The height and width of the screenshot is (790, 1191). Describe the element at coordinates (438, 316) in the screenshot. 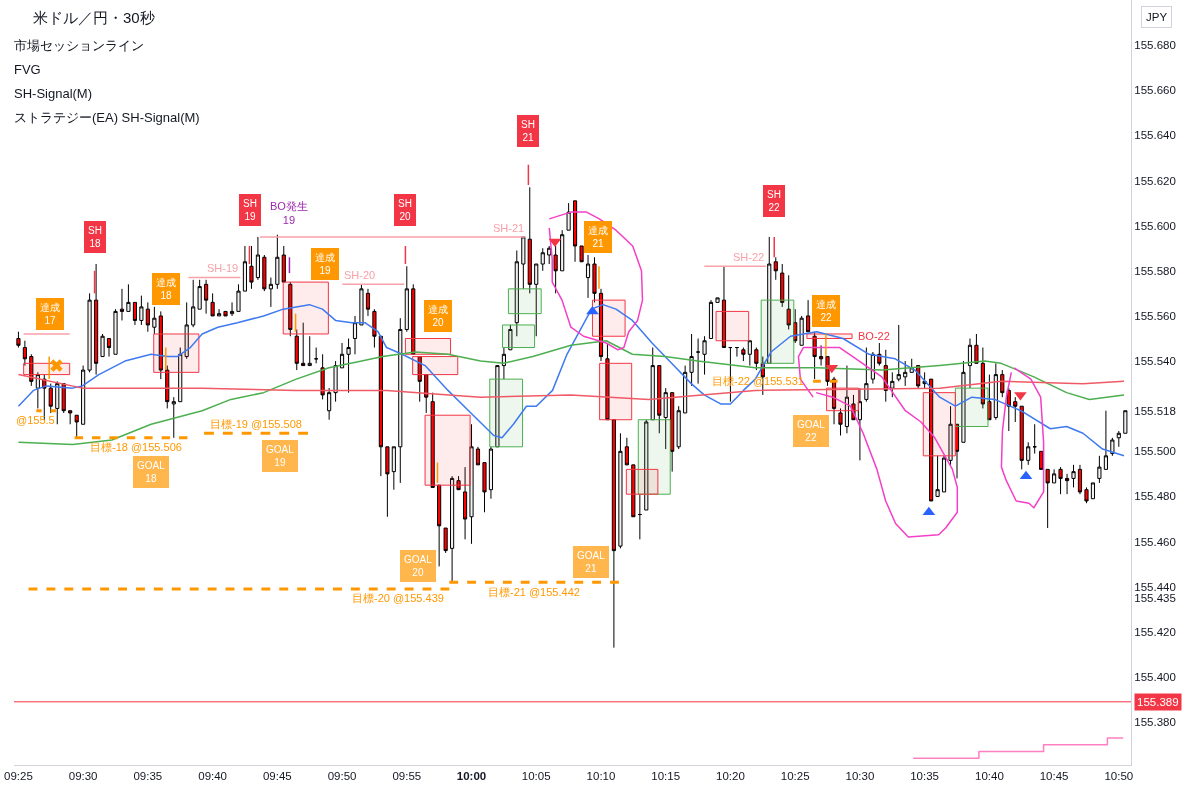

I see `data-label: 達成 20` at that location.